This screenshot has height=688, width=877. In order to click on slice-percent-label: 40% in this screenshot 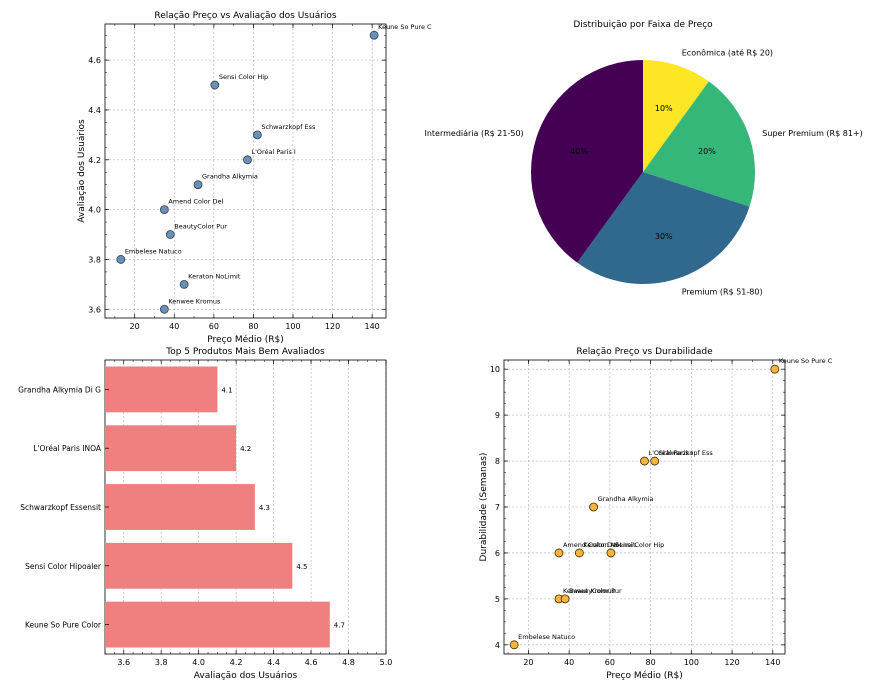, I will do `click(579, 151)`.